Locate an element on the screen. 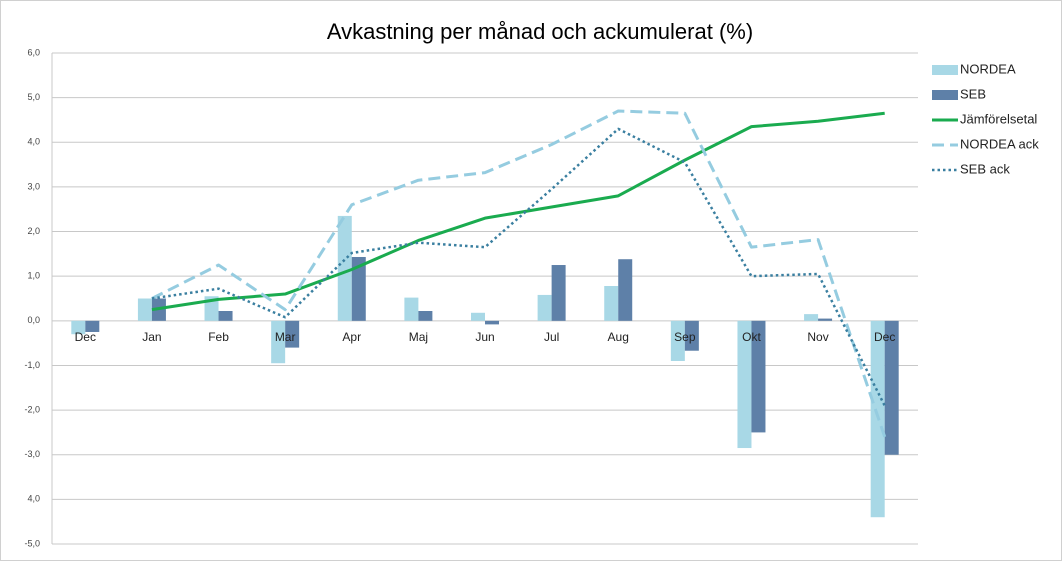  y-tick-label: -3,0 is located at coordinates (32, 454).